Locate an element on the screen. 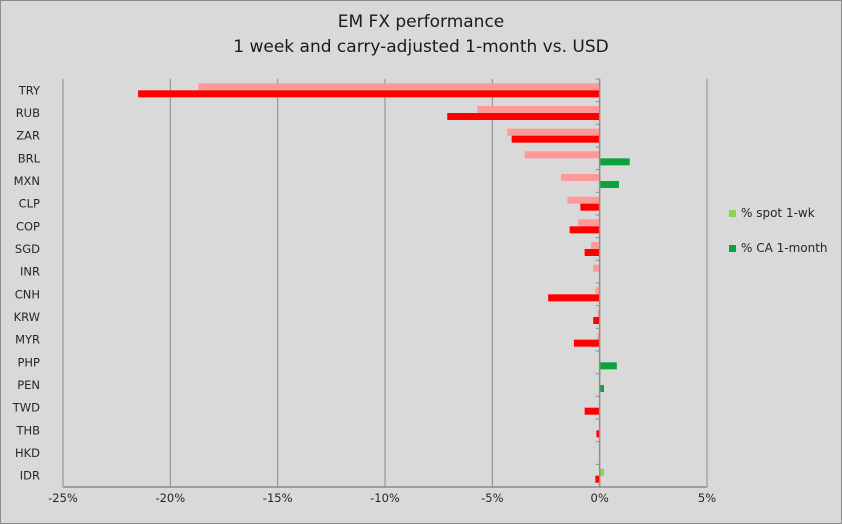  x-tick-label: -15% is located at coordinates (278, 498).